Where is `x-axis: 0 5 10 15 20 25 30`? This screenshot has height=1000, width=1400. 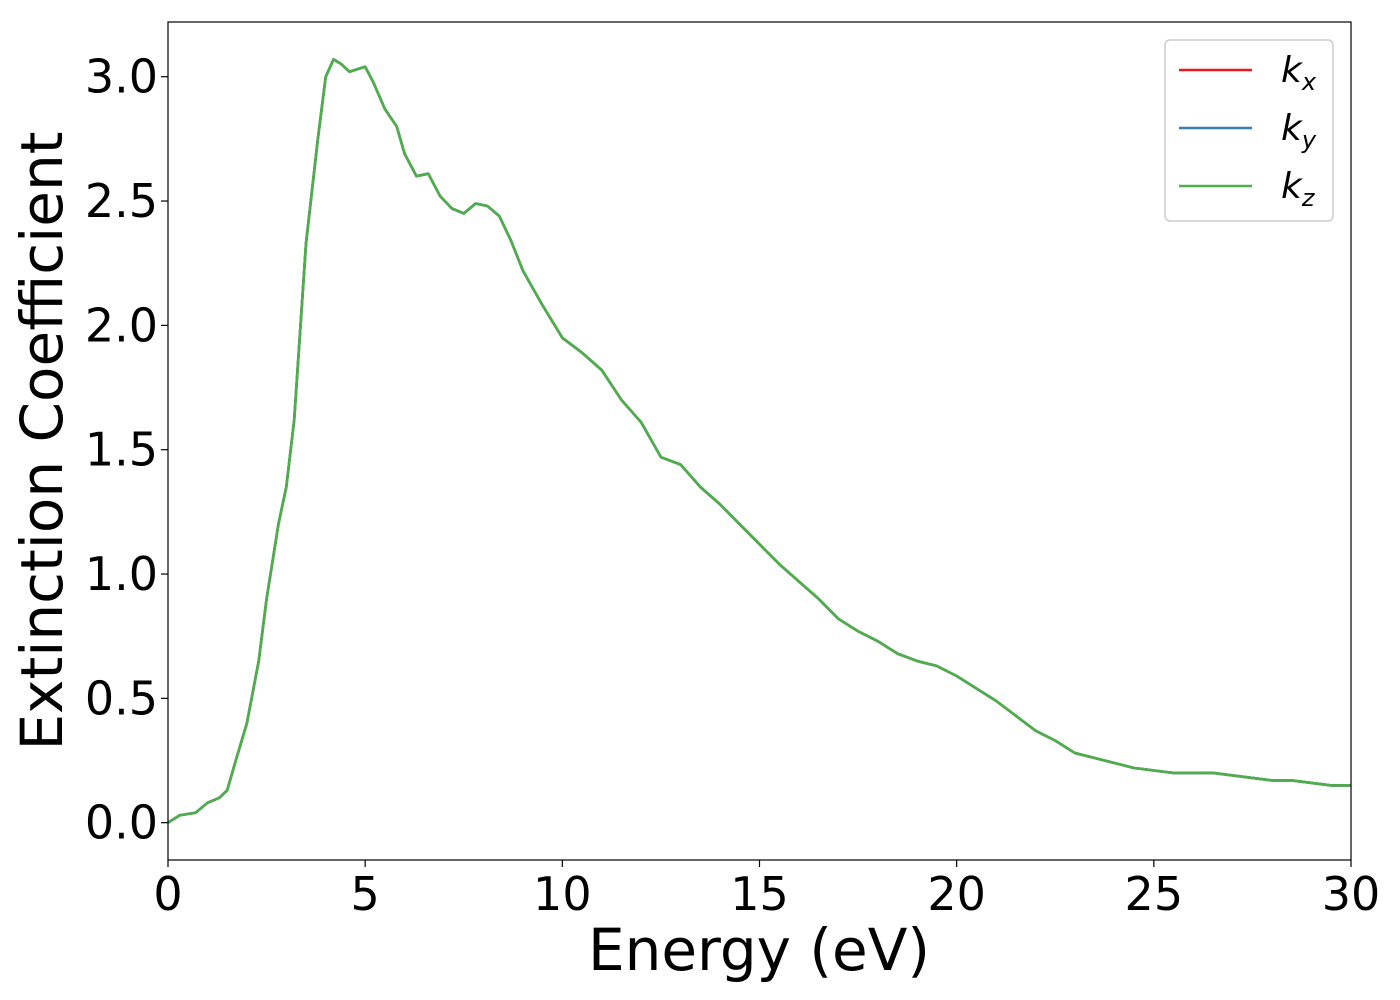
x-axis: 0 5 10 15 20 25 30 is located at coordinates (766, 890).